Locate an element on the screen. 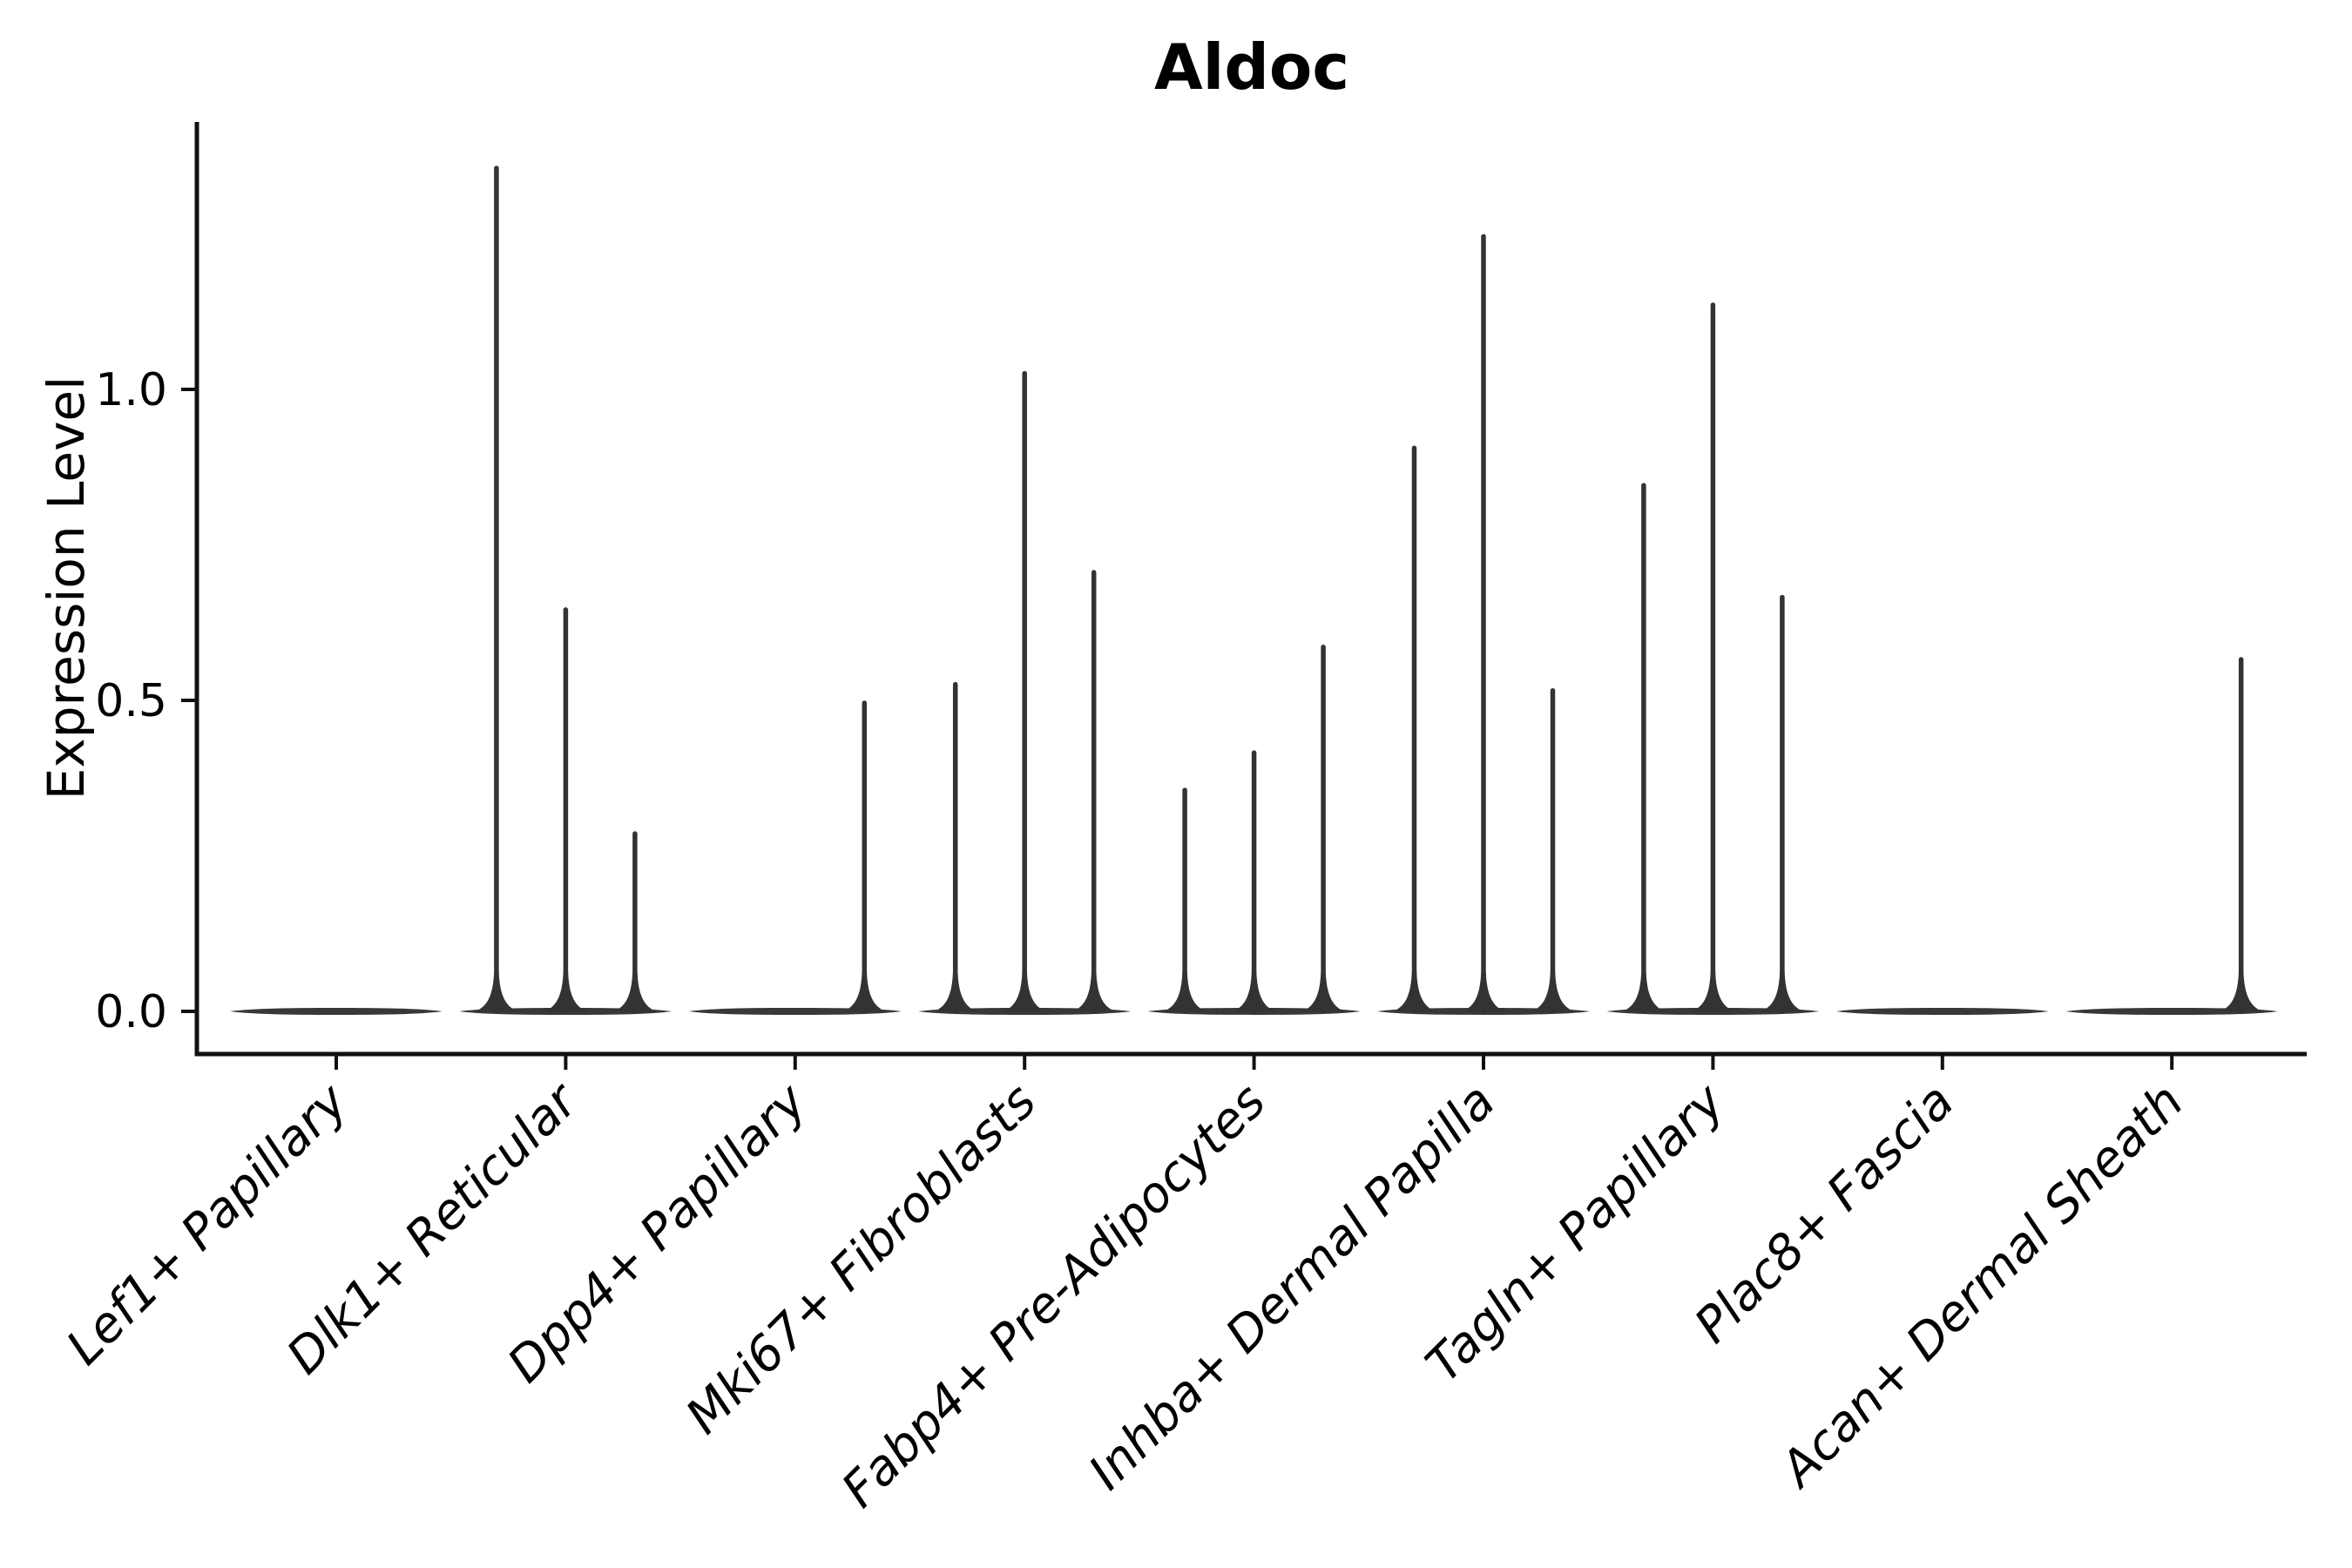 The height and width of the screenshot is (1568, 2352). y-axis-label: Expression Level is located at coordinates (66, 588).